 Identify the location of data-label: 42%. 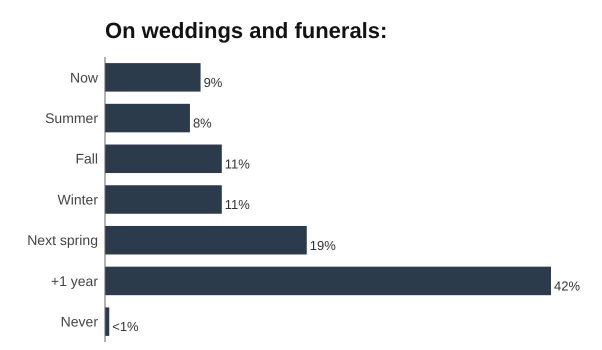
(567, 286).